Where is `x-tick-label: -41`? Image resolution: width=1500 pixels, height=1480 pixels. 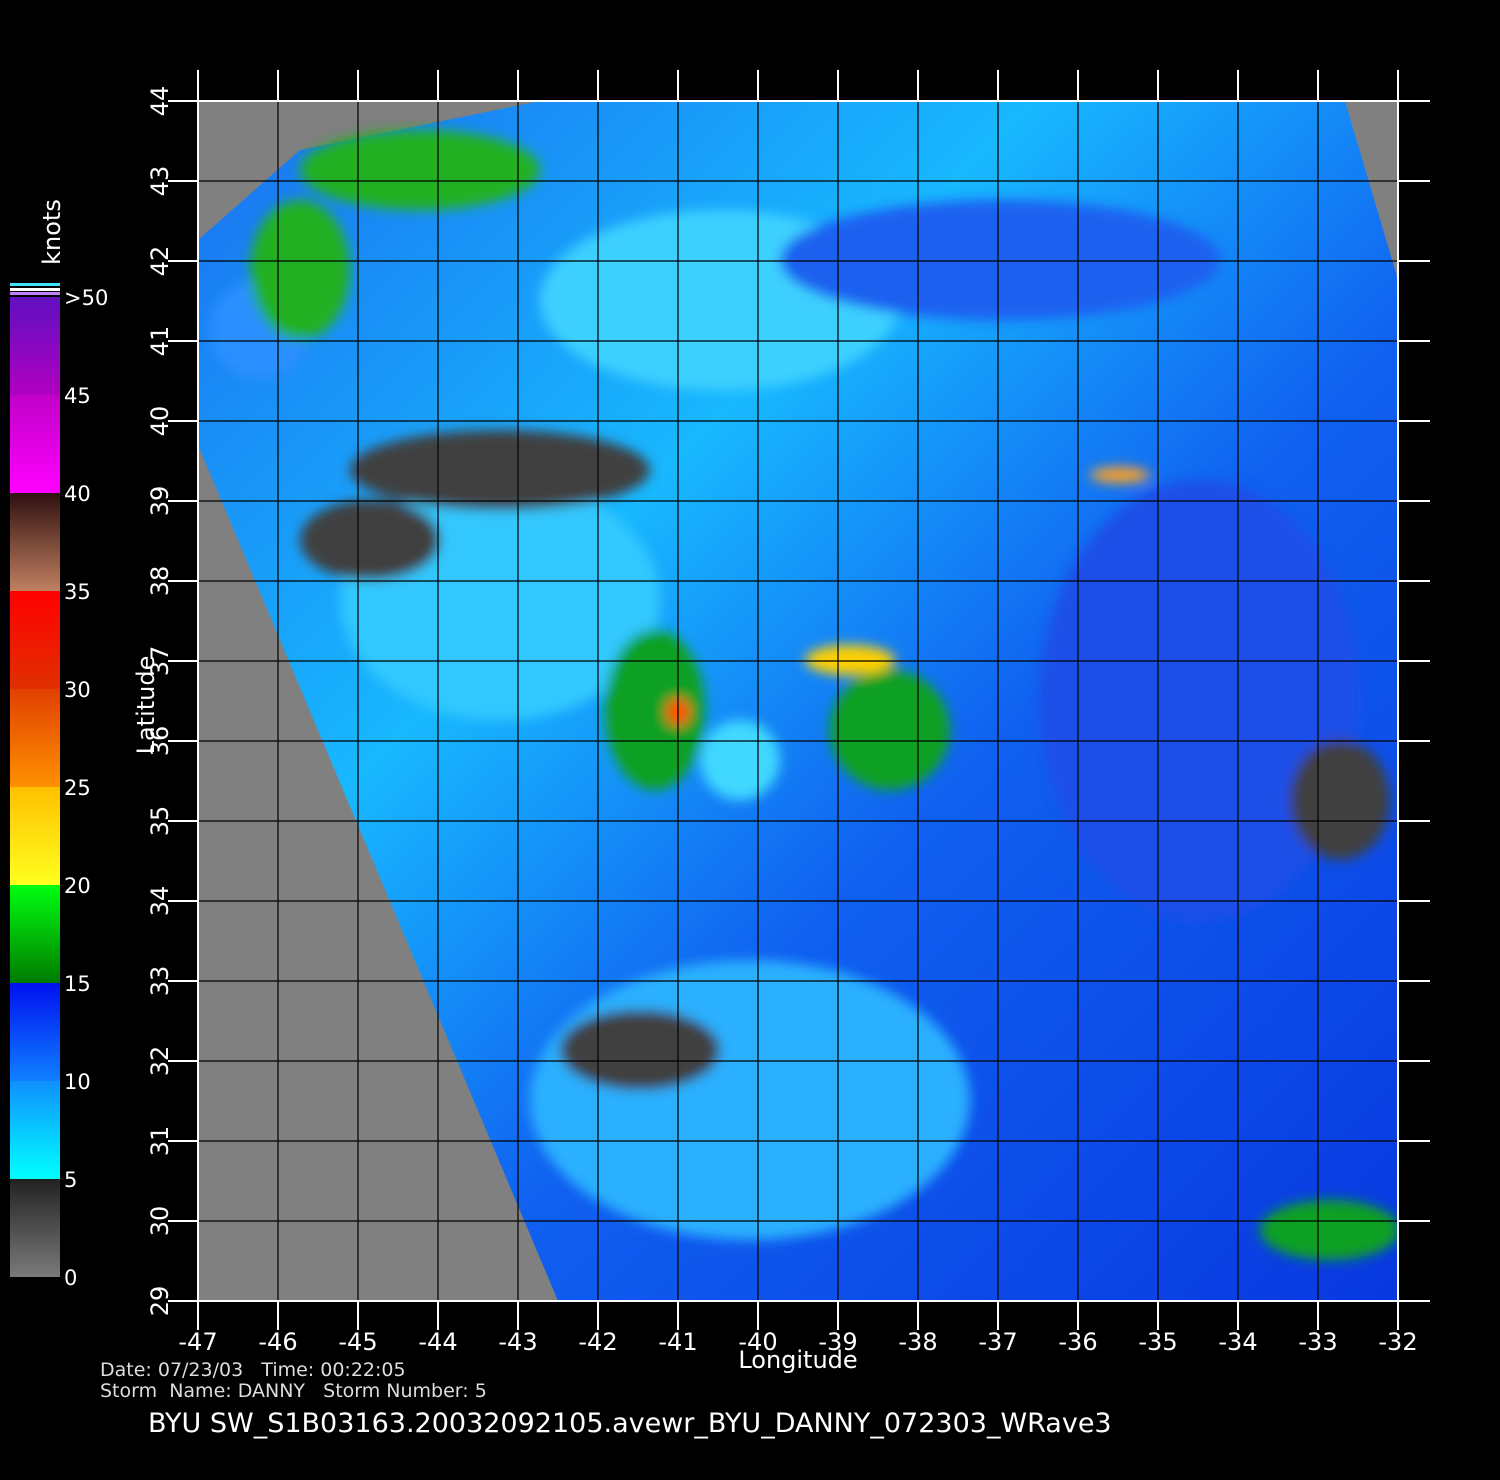 x-tick-label: -41 is located at coordinates (677, 1342).